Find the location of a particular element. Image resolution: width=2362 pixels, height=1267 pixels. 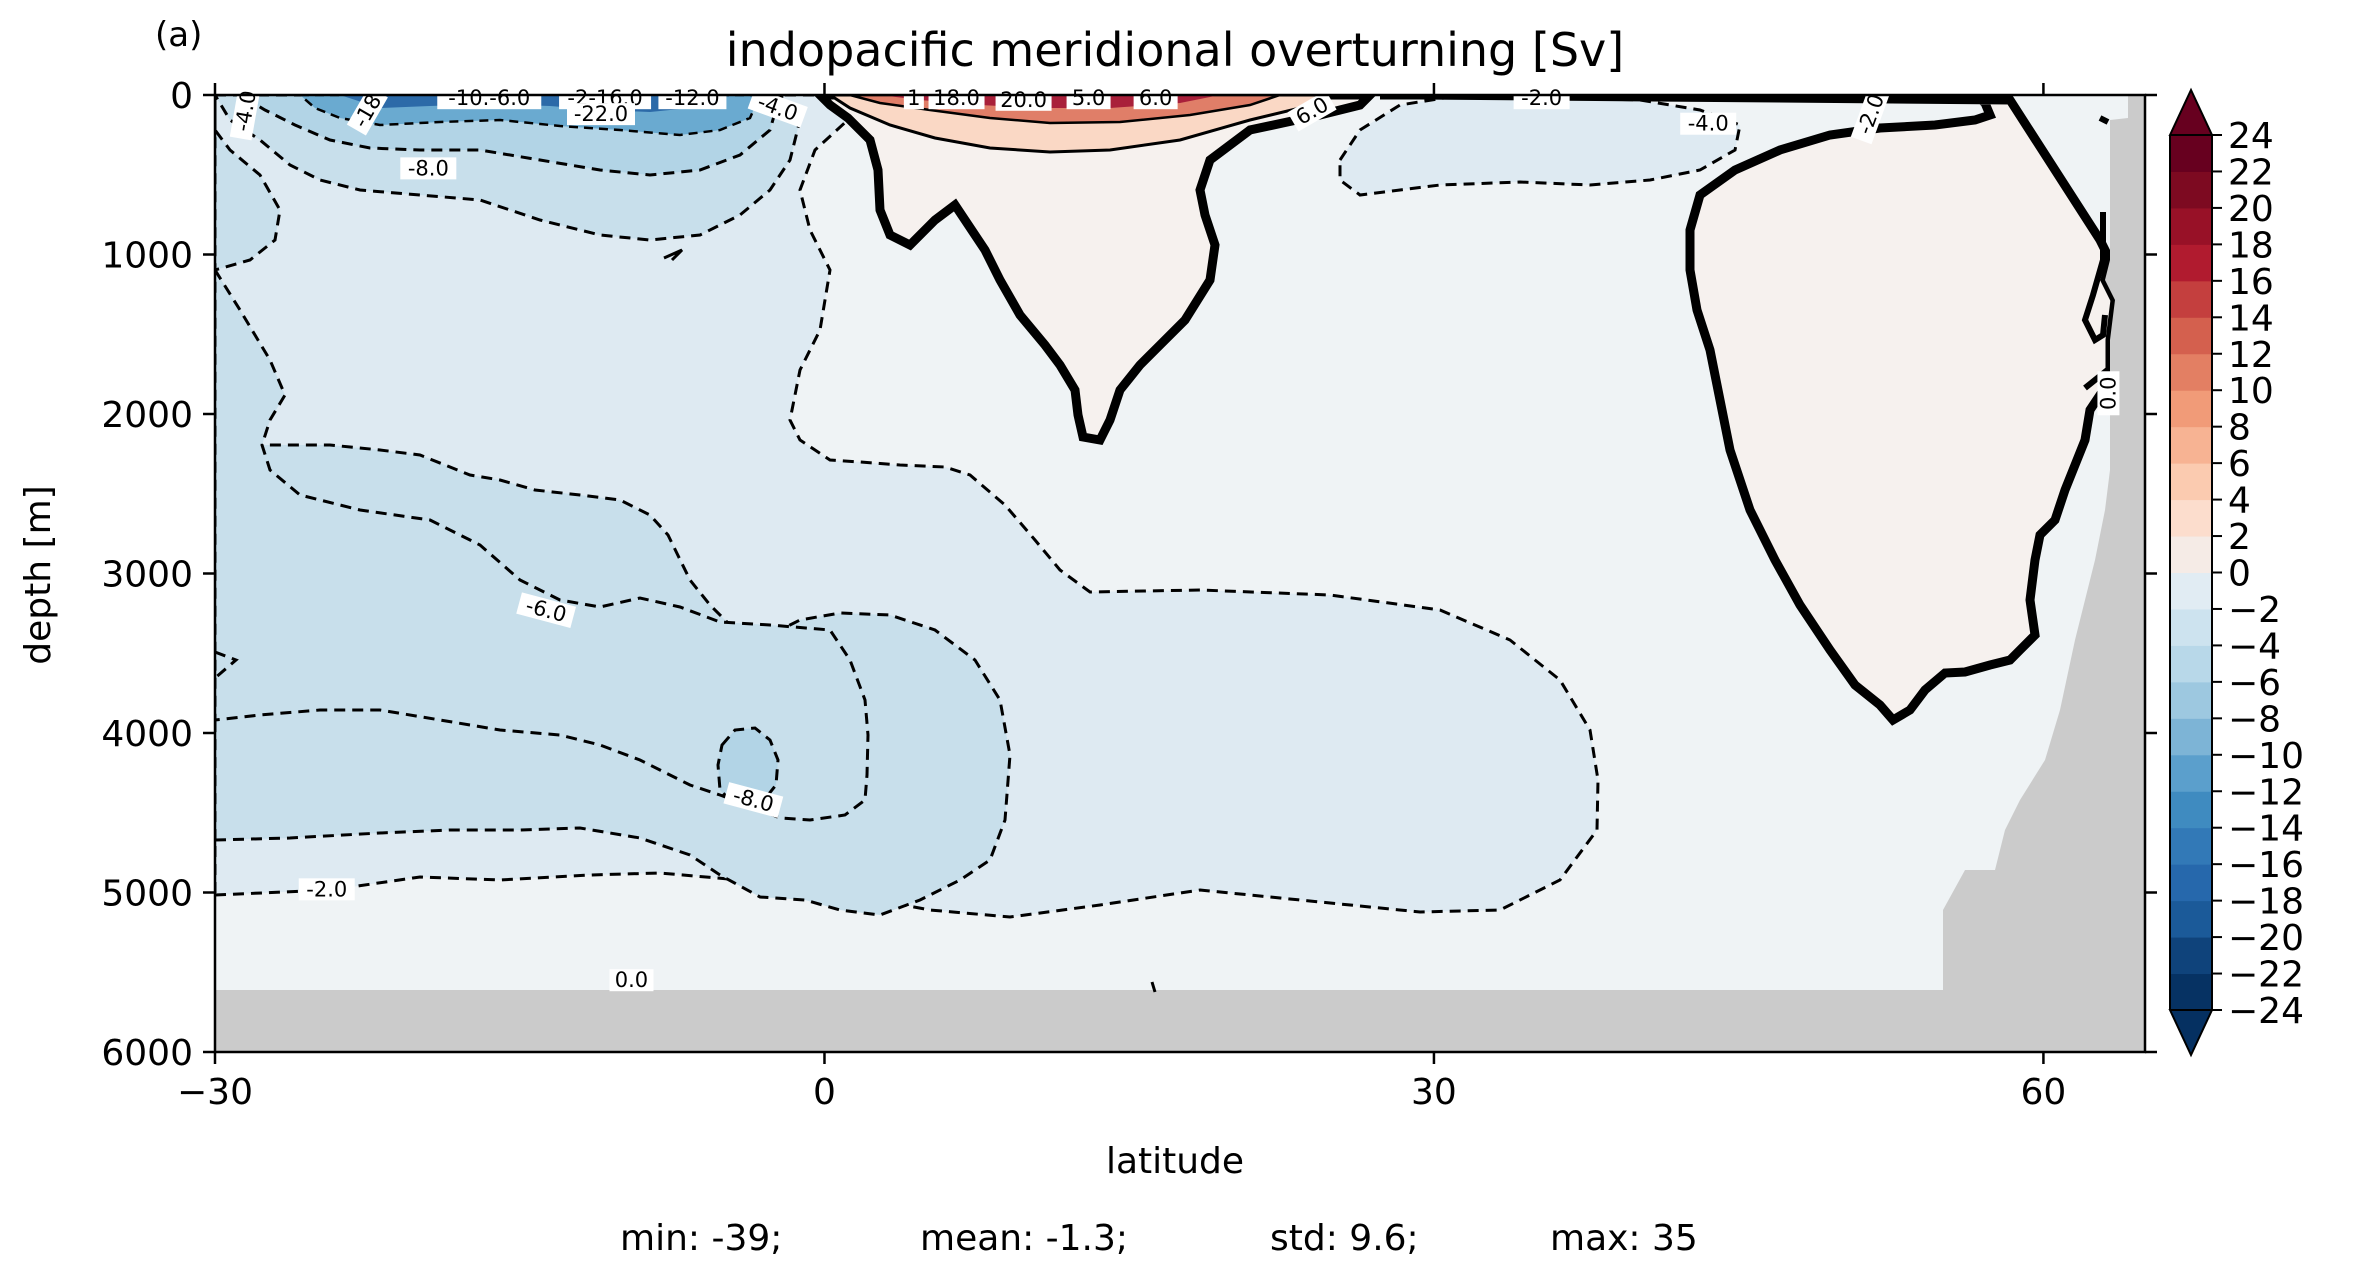

contour-label: -10.-6.0 is located at coordinates (489, 98).